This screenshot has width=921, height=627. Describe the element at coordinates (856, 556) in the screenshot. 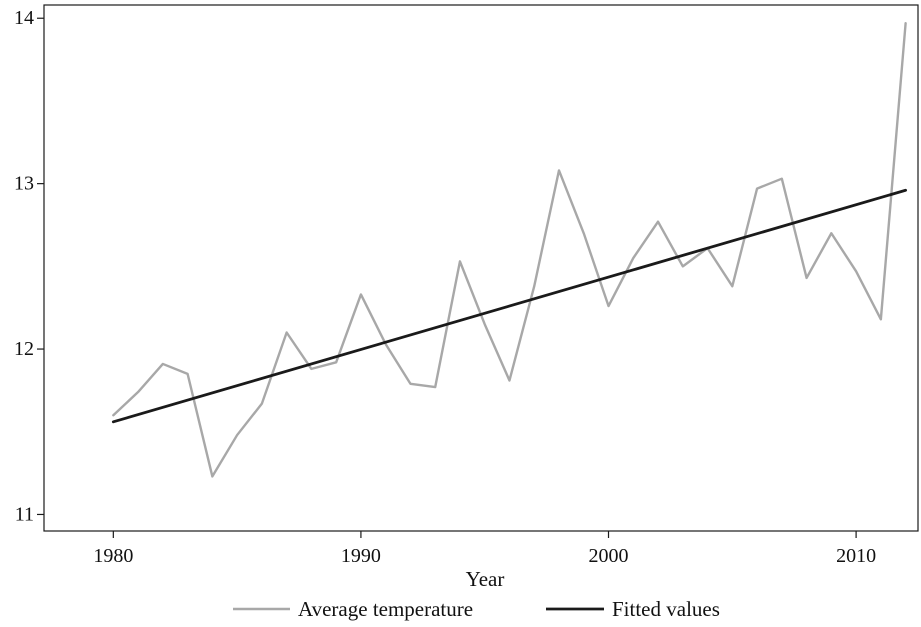

I see `x-tick-label: 2010` at that location.